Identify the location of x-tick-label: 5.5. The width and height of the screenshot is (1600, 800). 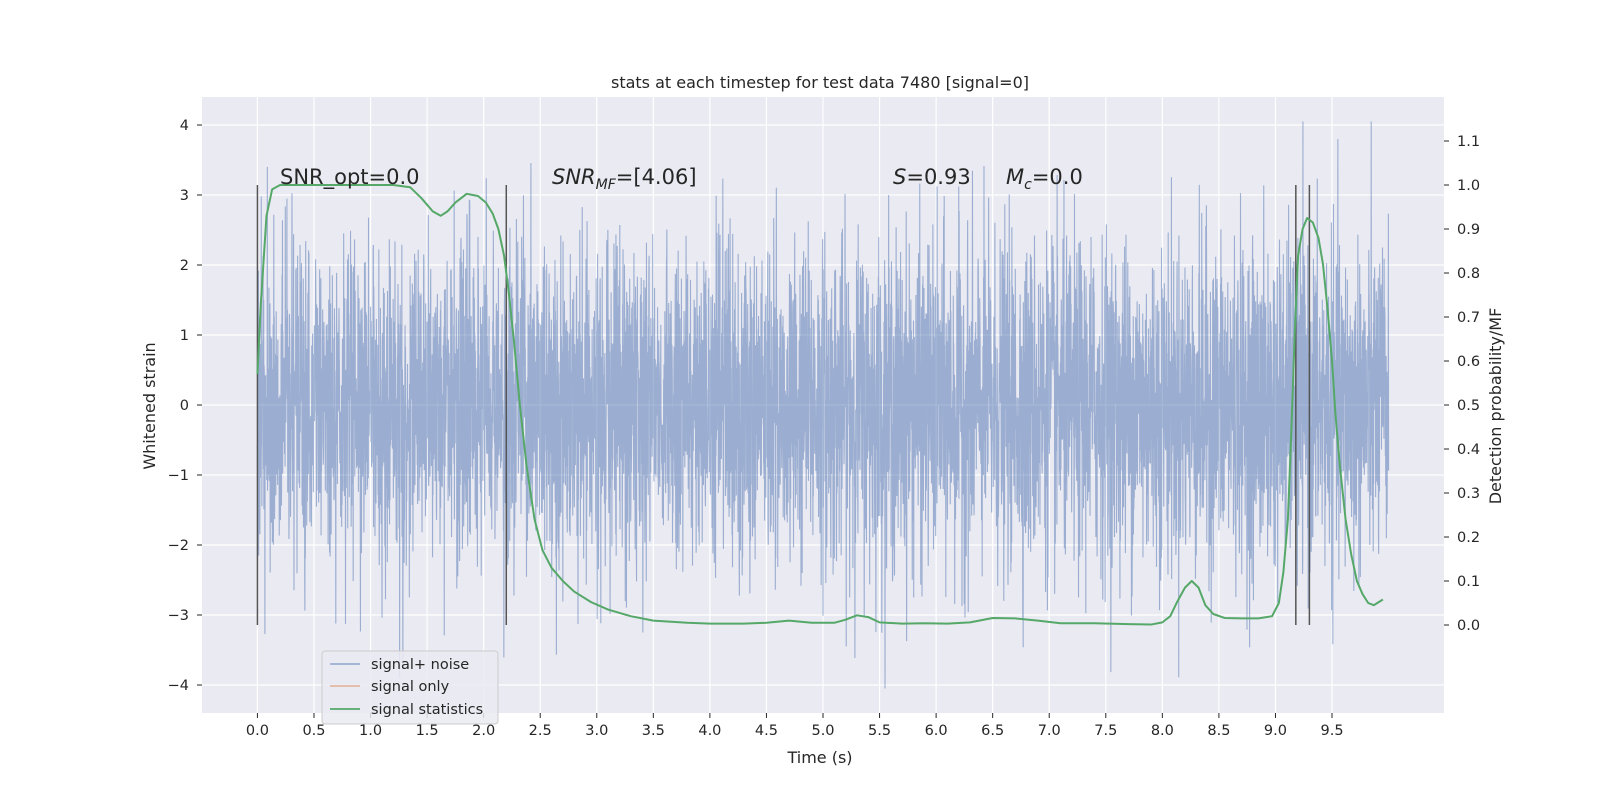
(879, 731).